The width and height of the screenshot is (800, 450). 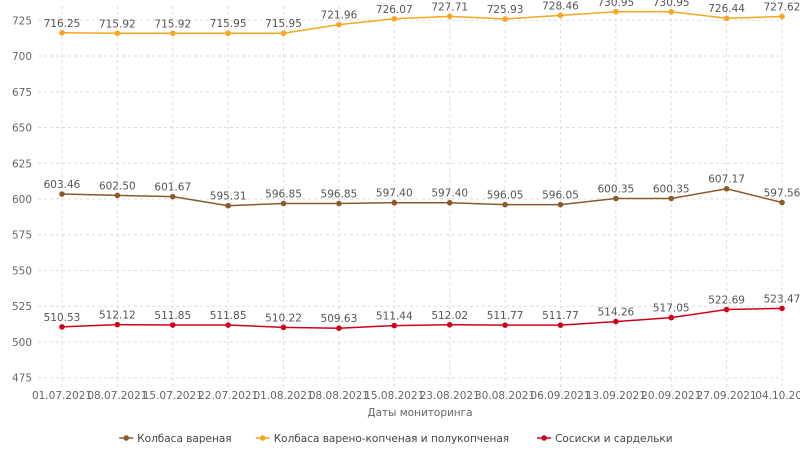 What do you see at coordinates (228, 396) in the screenshot?
I see `x-tick-label: 22.07.2021` at bounding box center [228, 396].